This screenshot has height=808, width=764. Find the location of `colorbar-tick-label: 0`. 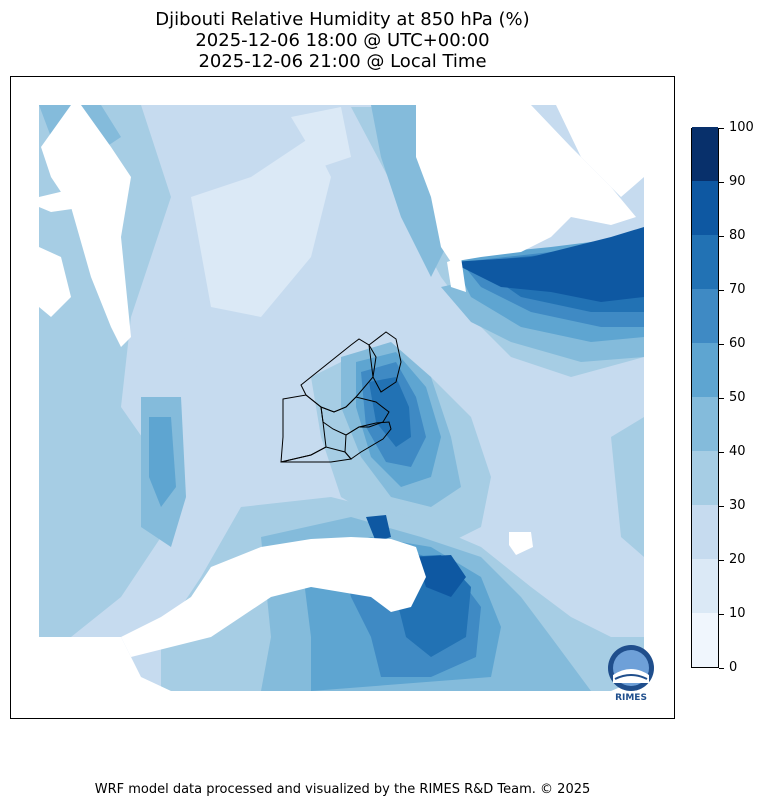

colorbar-tick-label: 0 is located at coordinates (733, 667).